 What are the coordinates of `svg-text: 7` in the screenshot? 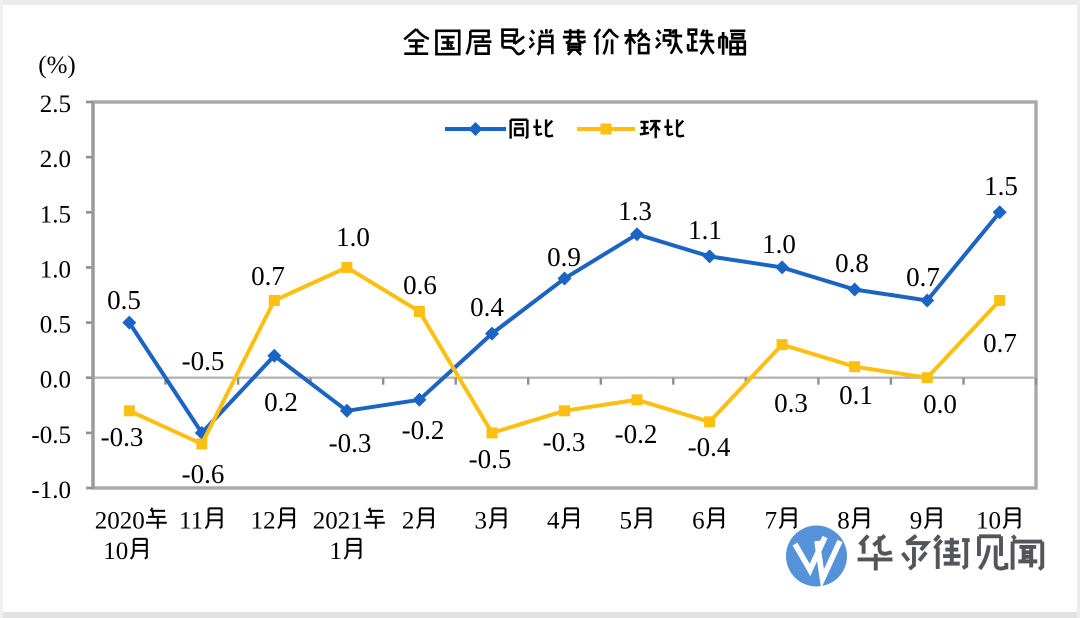 It's located at (771, 521).